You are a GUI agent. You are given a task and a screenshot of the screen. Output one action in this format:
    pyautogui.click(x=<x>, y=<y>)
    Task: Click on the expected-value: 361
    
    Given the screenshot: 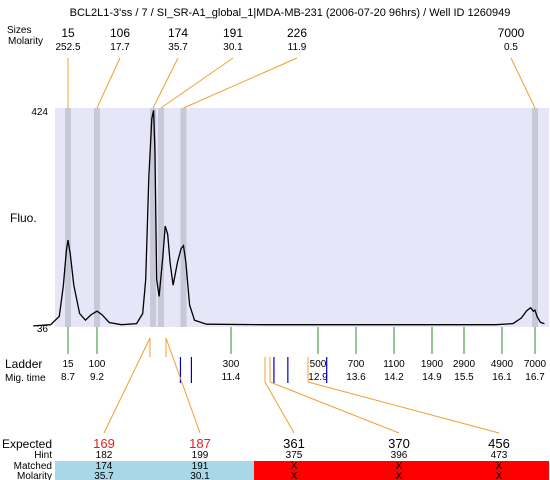 What is the action you would take?
    pyautogui.click(x=294, y=443)
    